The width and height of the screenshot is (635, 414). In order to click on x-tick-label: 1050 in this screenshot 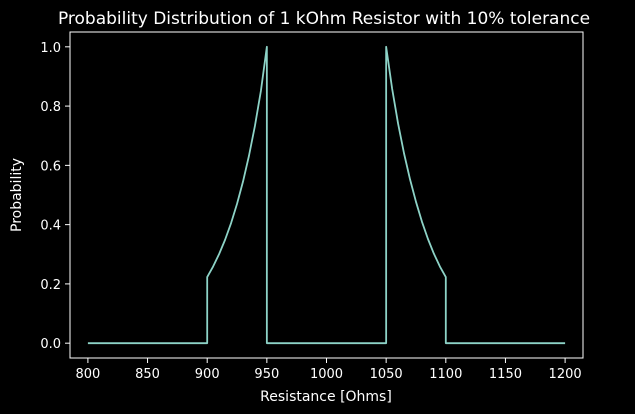, I will do `click(386, 374)`.